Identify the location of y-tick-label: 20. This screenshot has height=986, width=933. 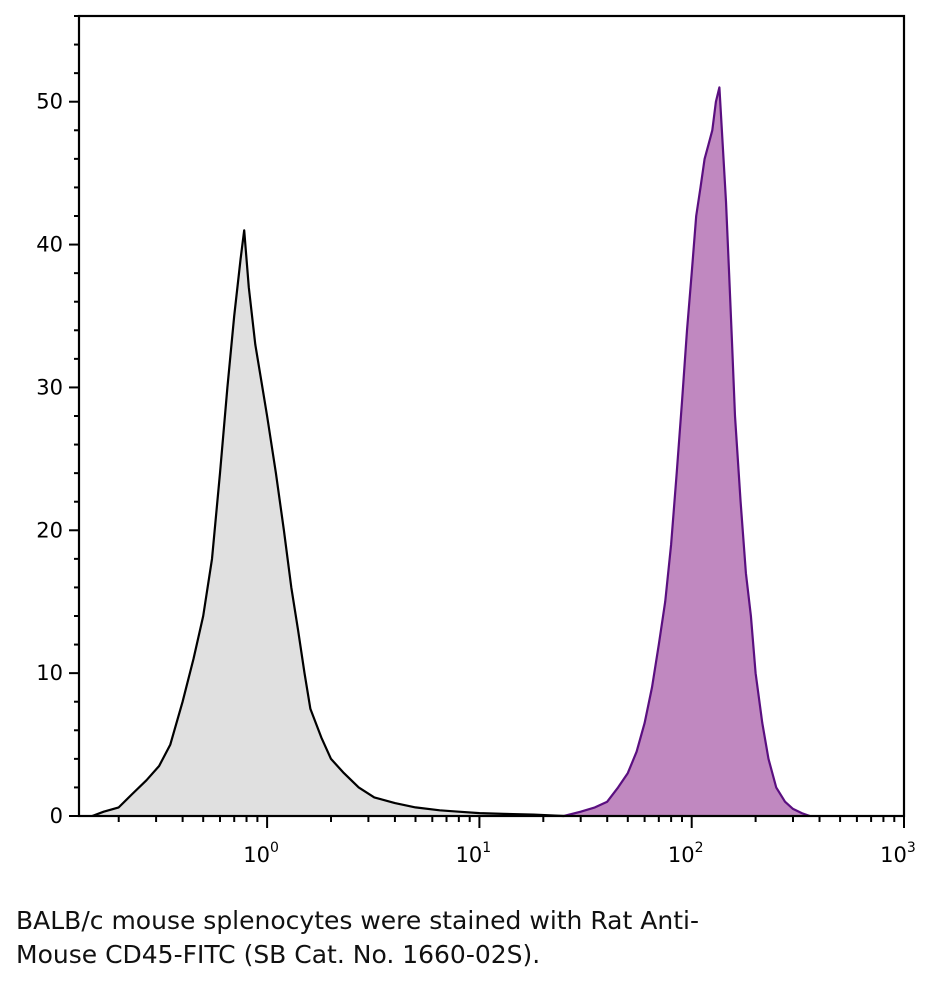
(49, 530).